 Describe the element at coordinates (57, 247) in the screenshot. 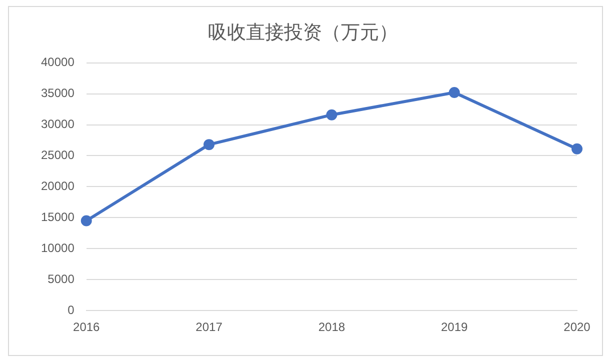

I see `y-tick-label: 10000` at that location.